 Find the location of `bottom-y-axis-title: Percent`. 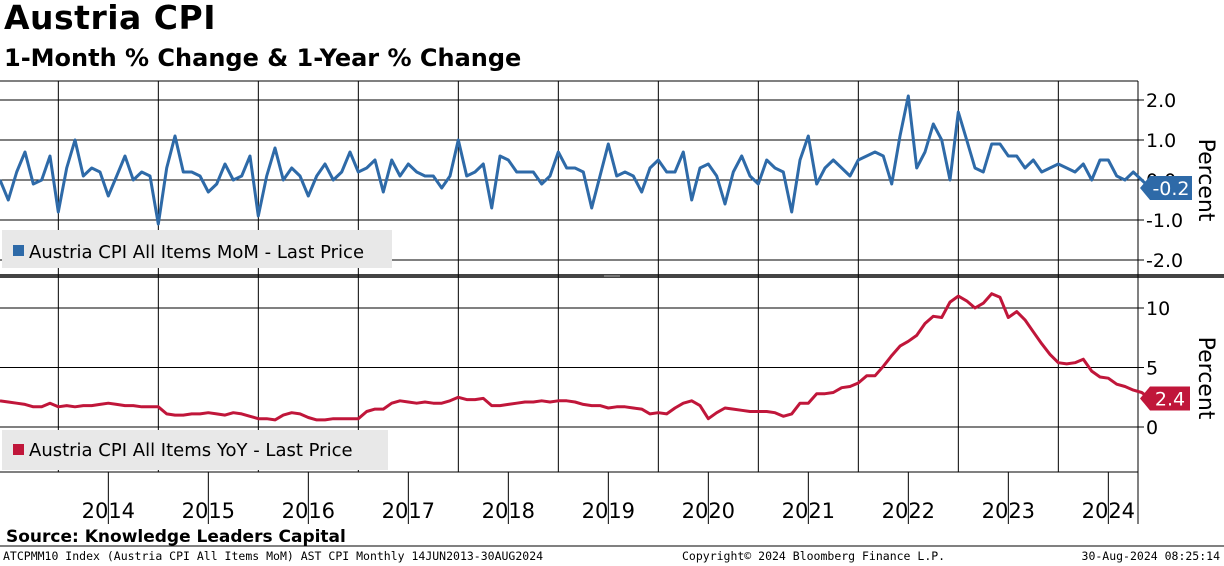

bottom-y-axis-title: Percent is located at coordinates (1205, 378).